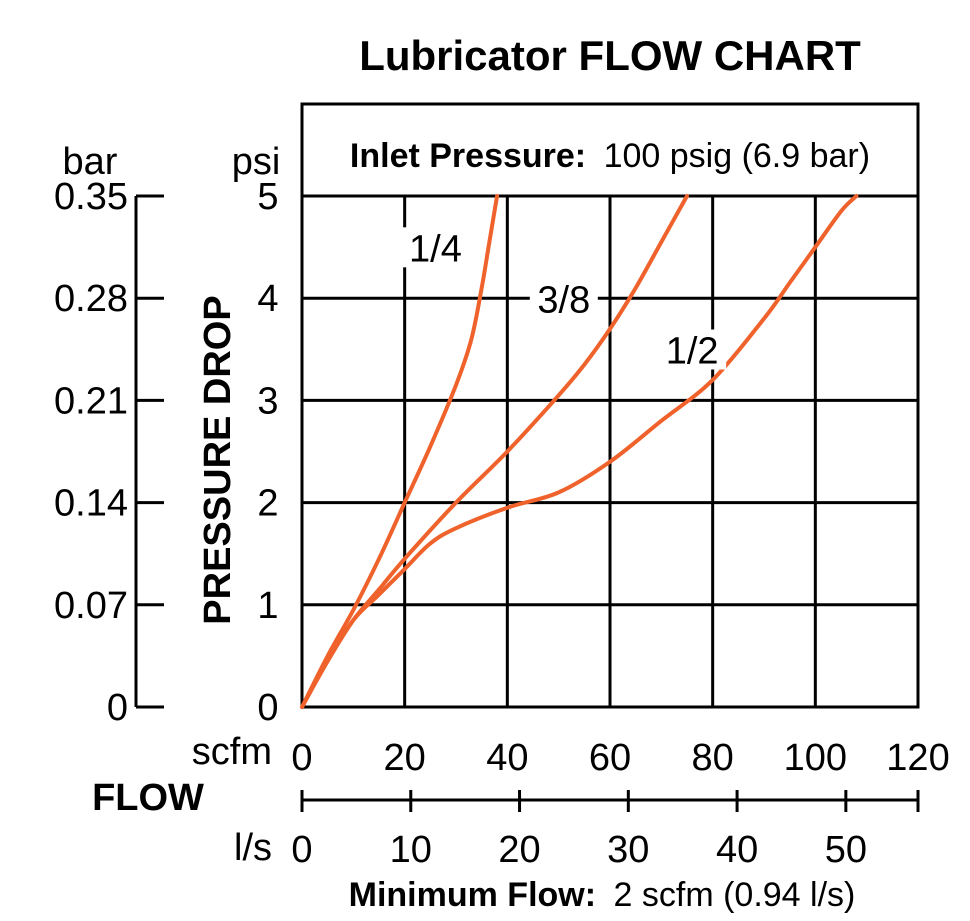 This screenshot has height=921, width=970. Describe the element at coordinates (815, 758) in the screenshot. I see `scfm-tick-label: 100` at that location.